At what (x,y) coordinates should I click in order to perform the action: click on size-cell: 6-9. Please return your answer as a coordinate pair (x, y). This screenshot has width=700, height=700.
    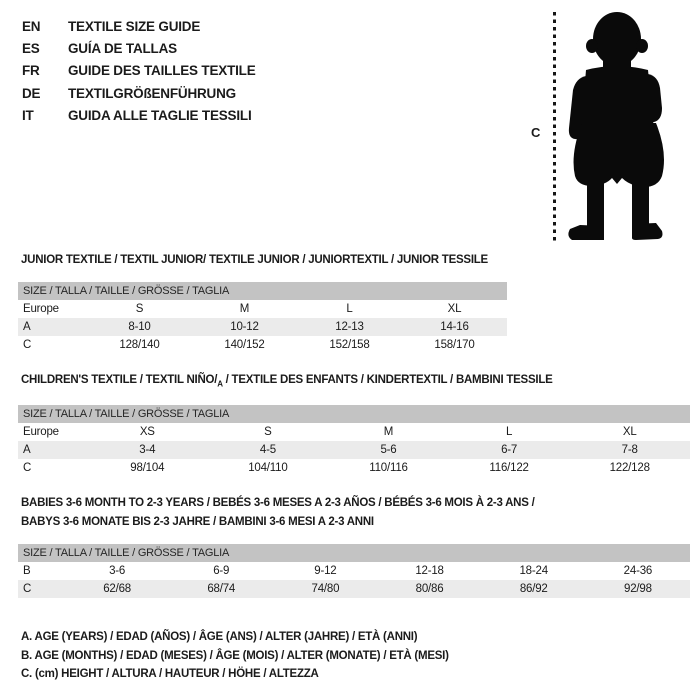
    Looking at the image, I should click on (221, 571).